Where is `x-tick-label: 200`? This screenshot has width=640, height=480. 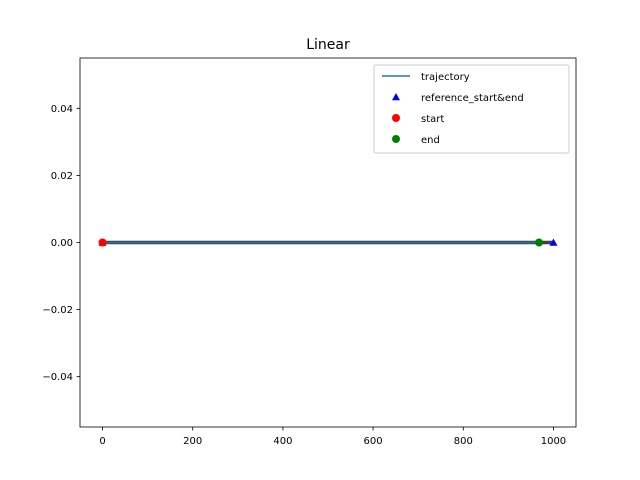
x-tick-label: 200 is located at coordinates (192, 441).